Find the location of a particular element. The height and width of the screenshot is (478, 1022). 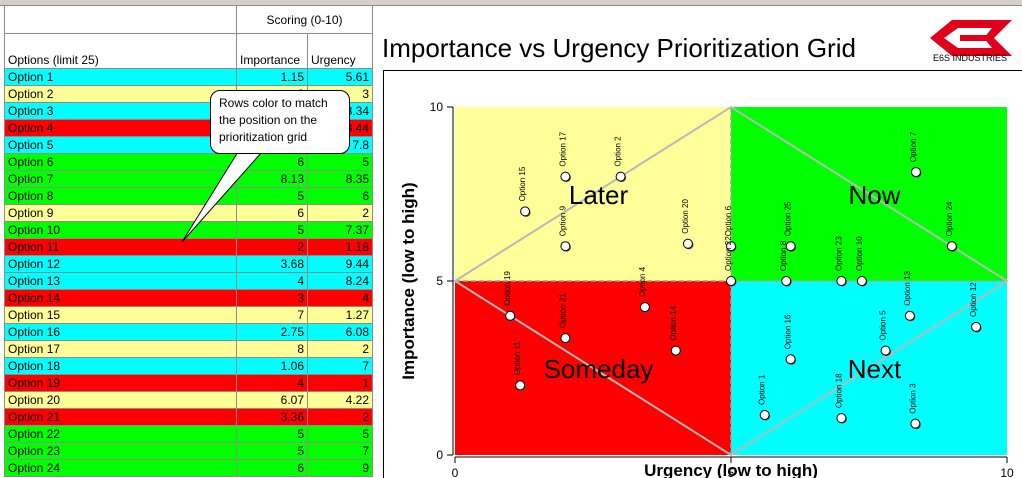

point-label: Option 17 is located at coordinates (562, 148).